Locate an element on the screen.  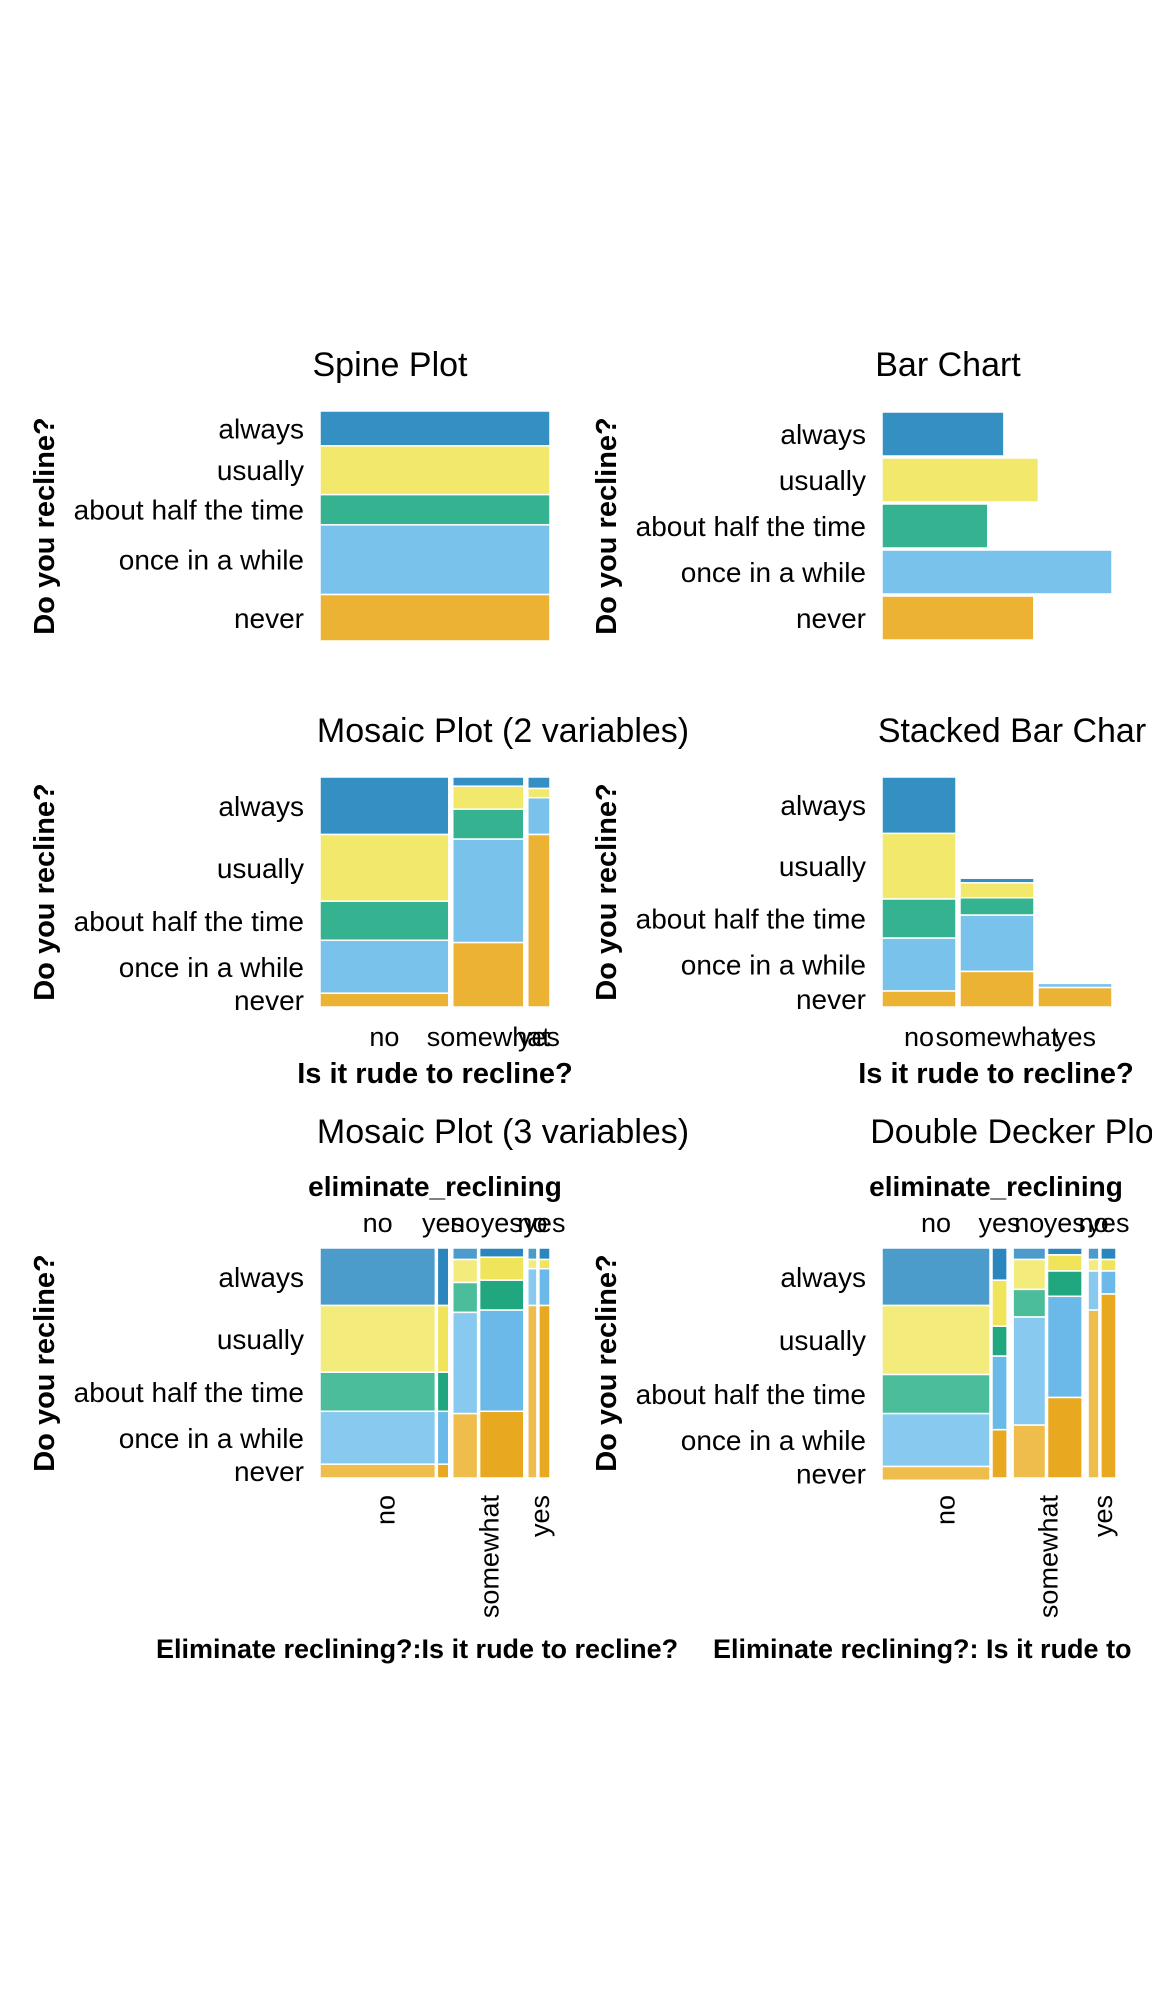
mosaic2-x-axis-label: Is it rude to recline? is located at coordinates (435, 1074).